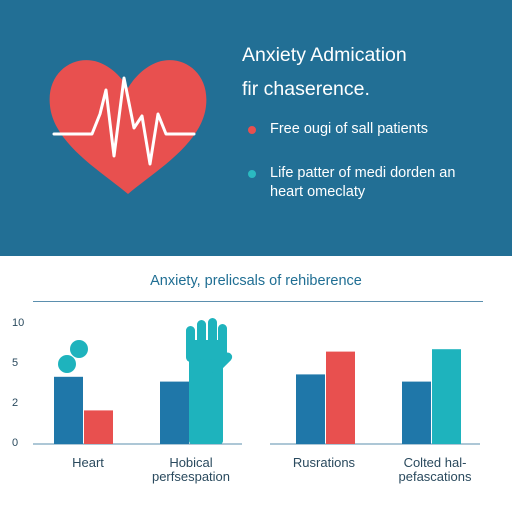  I want to click on heart-shape, so click(128, 127).